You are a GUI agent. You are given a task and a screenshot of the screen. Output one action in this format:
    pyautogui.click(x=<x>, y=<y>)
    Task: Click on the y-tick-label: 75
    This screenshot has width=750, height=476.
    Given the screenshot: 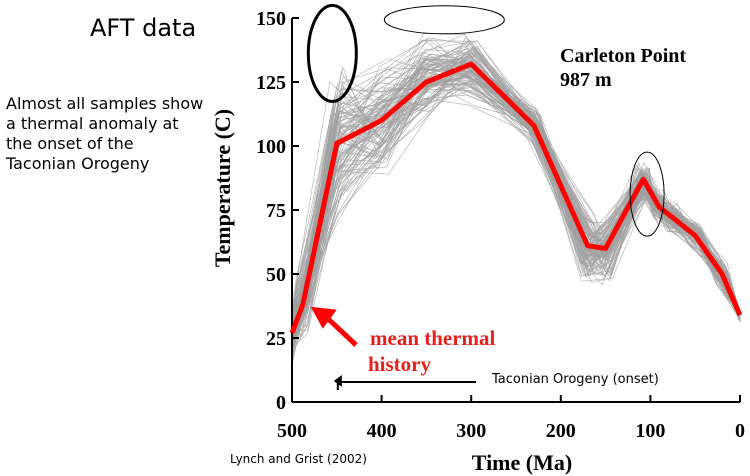 What is the action you would take?
    pyautogui.click(x=276, y=211)
    